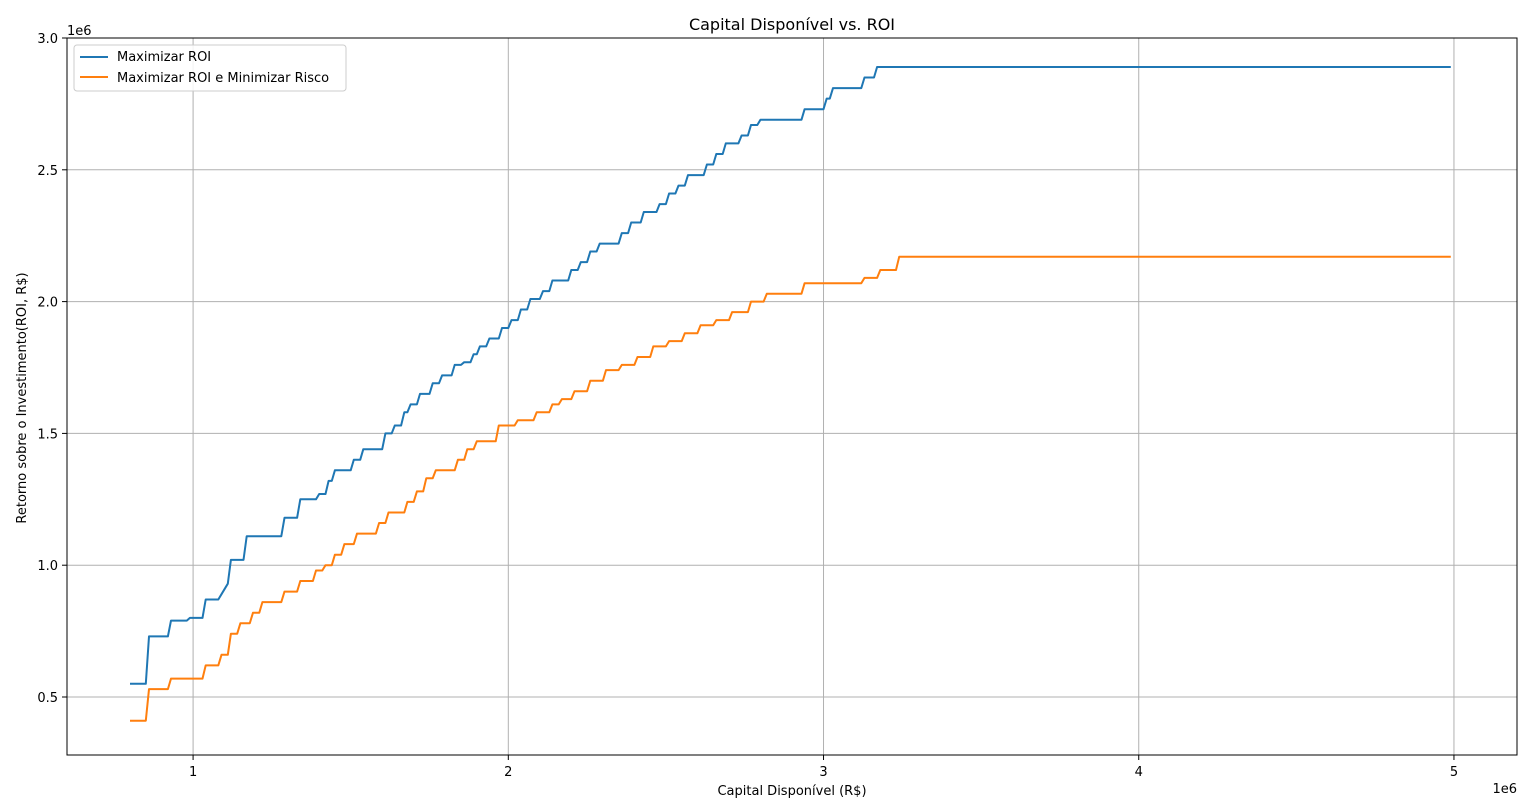  Describe the element at coordinates (193, 772) in the screenshot. I see `x-tick-label: 1` at that location.